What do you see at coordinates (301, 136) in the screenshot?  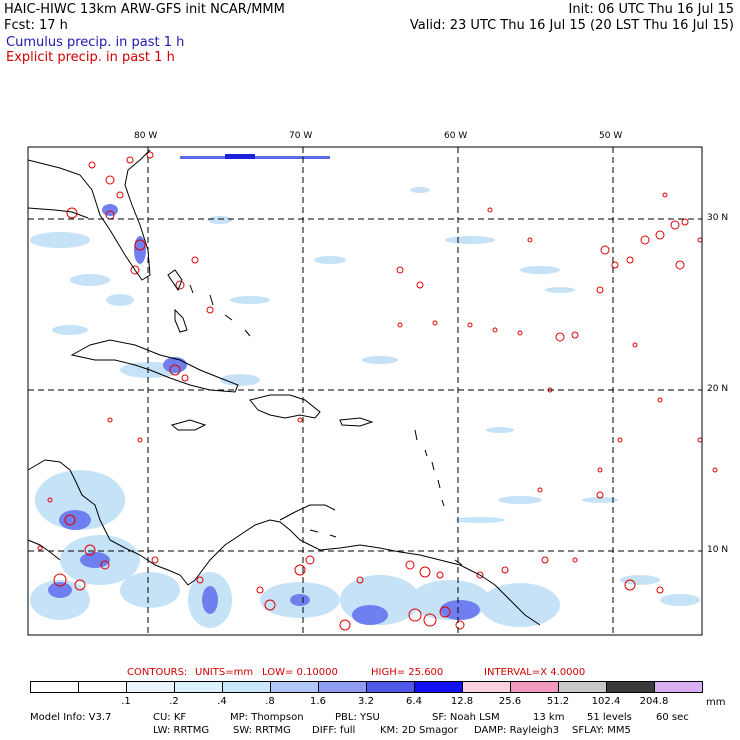 I see `lon-label-70w: 70 W` at bounding box center [301, 136].